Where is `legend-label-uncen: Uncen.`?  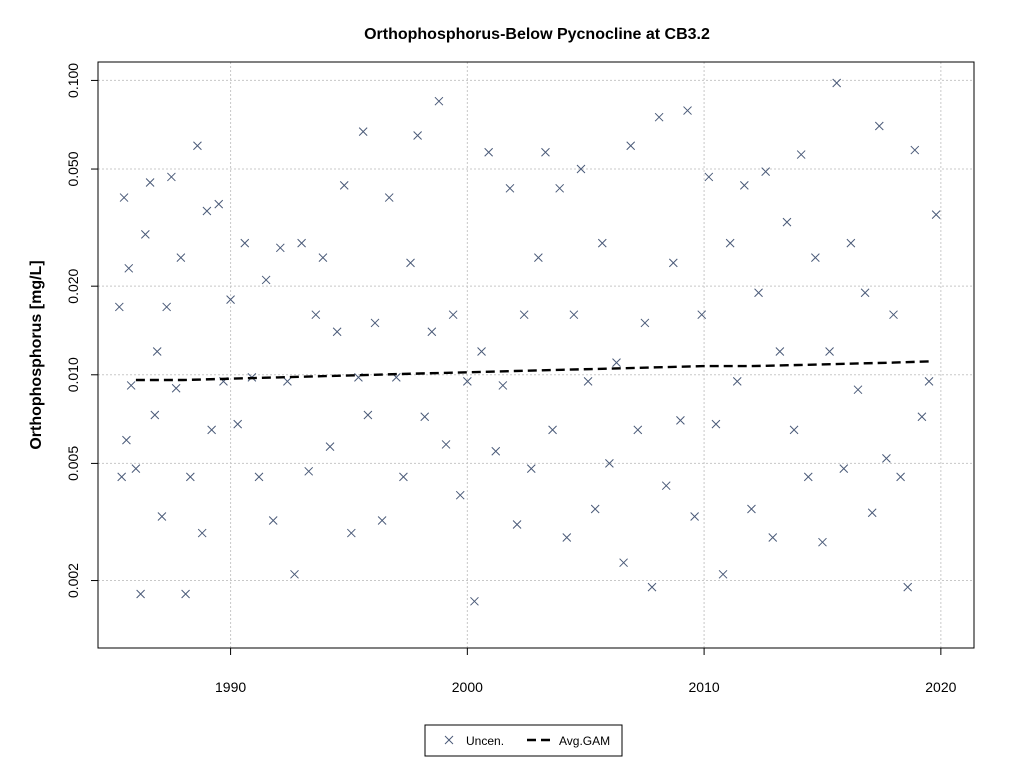
legend-label-uncen: Uncen. is located at coordinates (485, 741).